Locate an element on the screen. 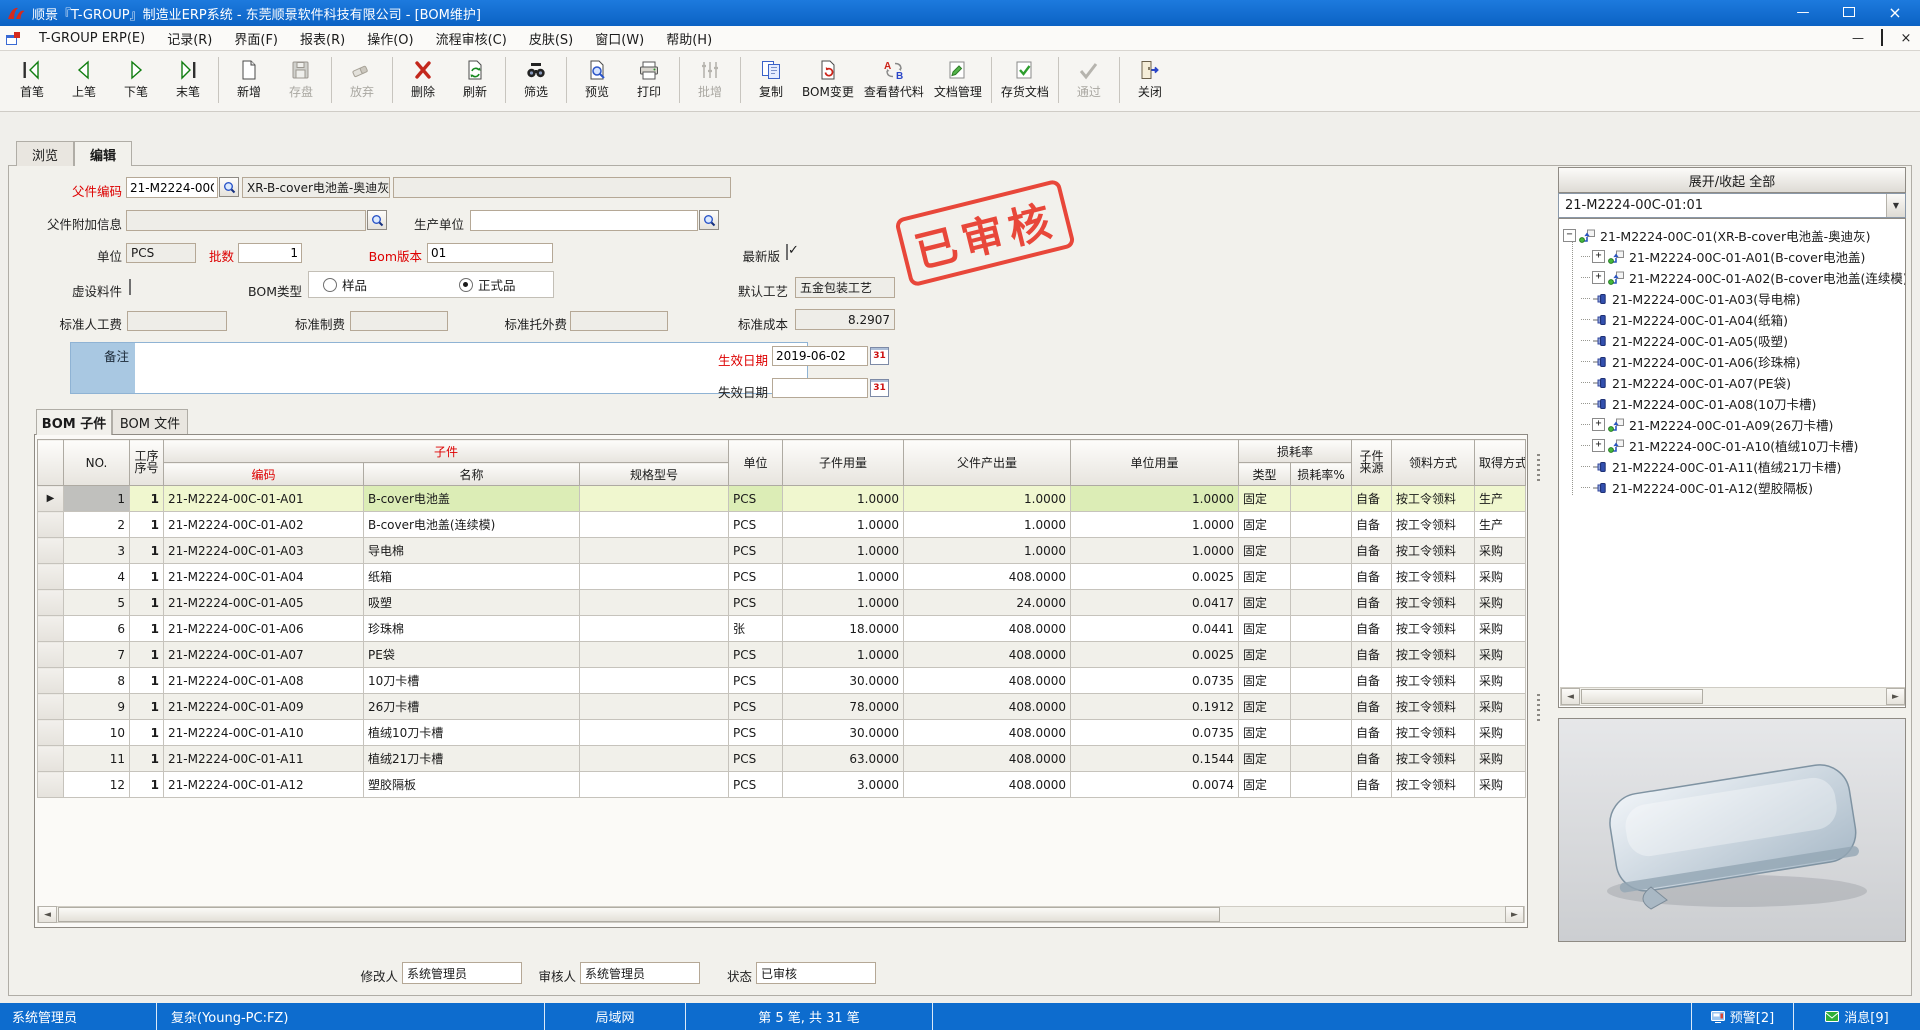  cell-name: B-cover电池盖 is located at coordinates (471, 498).